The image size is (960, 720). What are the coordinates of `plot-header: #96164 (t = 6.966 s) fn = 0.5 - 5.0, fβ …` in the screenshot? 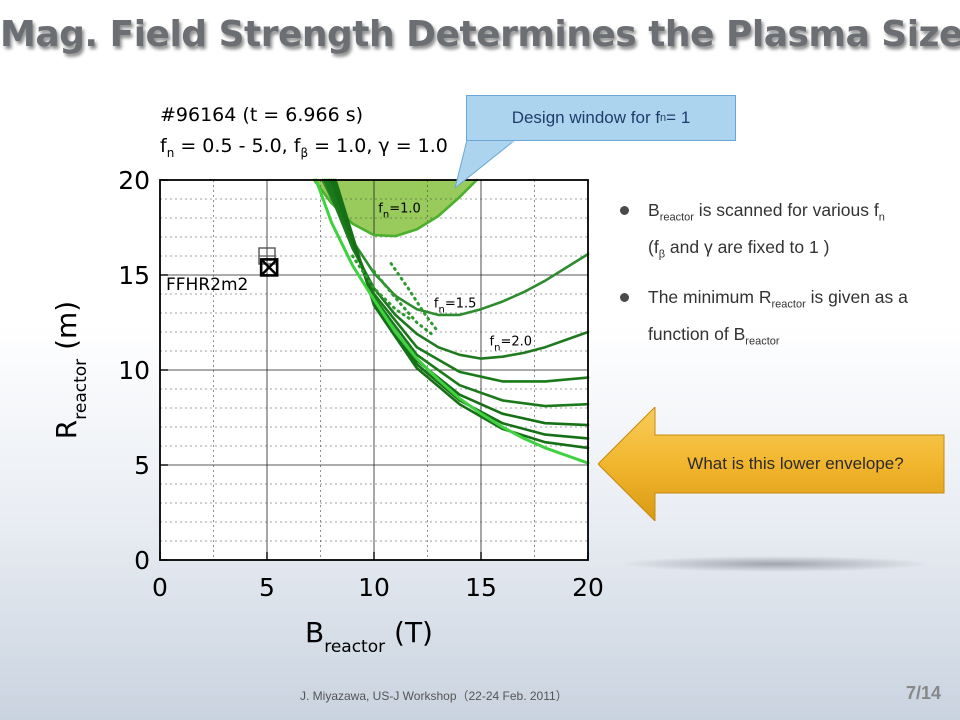 It's located at (304, 134).